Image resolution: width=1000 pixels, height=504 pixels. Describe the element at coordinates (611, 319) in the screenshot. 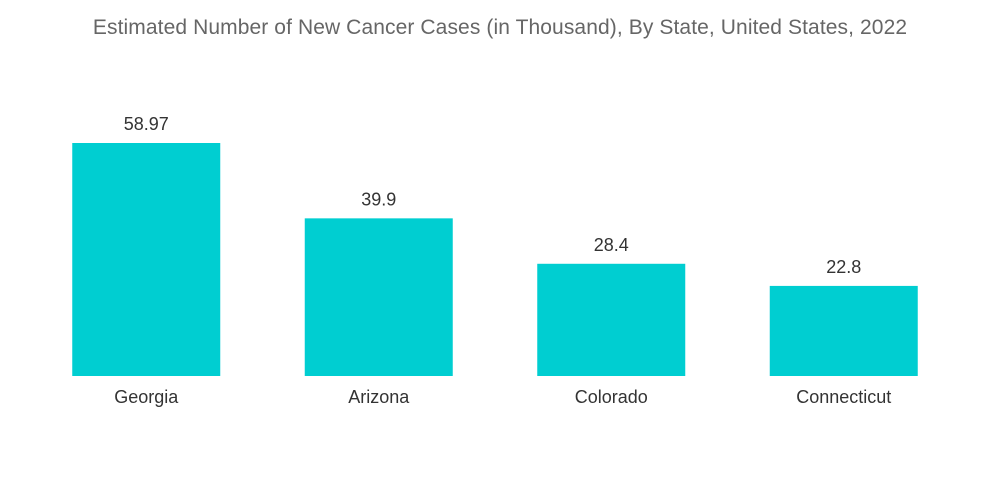

I see `bar-colorado` at that location.